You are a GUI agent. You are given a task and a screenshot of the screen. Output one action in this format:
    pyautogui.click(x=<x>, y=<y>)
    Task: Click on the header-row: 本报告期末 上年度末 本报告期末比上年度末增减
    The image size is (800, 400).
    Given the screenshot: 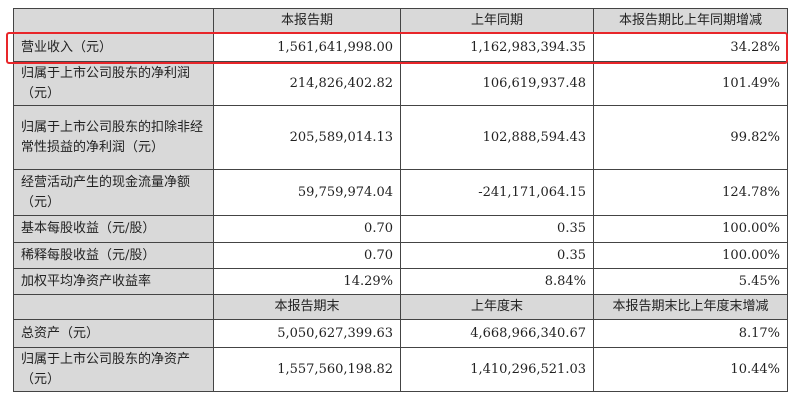 What is the action you would take?
    pyautogui.click(x=400, y=307)
    